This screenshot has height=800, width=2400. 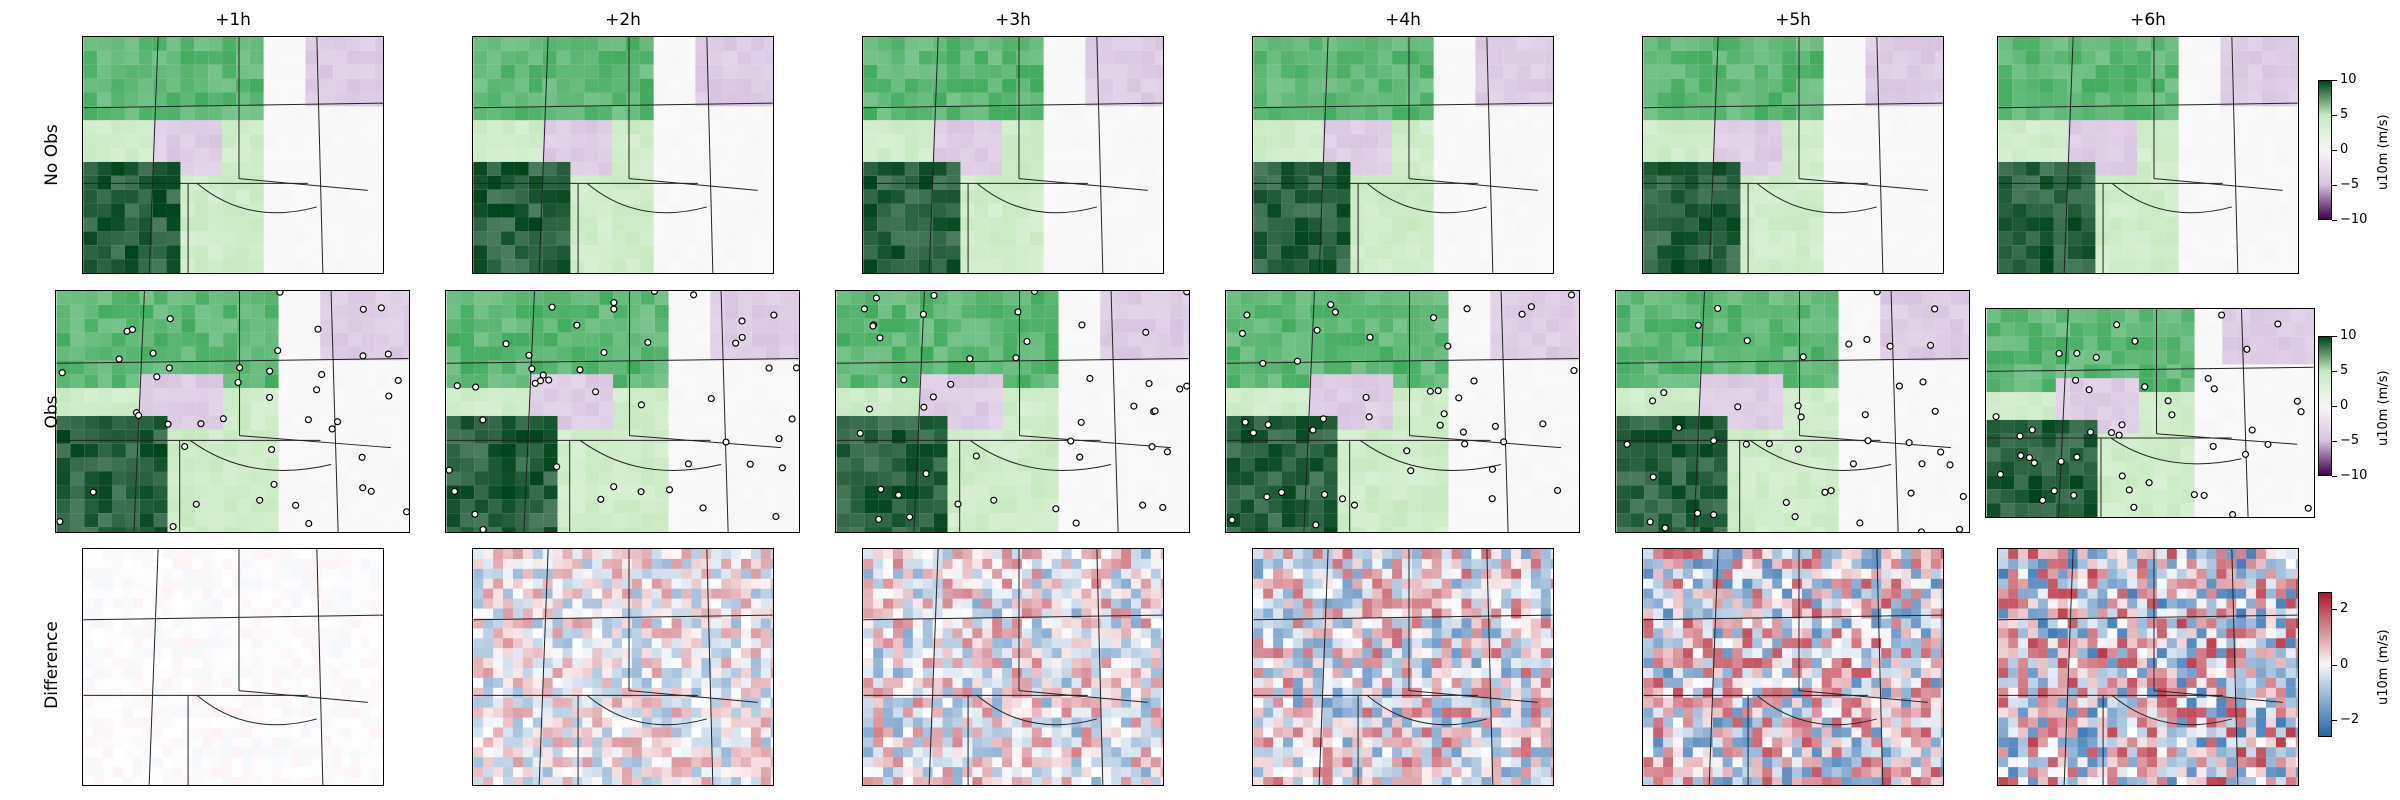 What do you see at coordinates (2354, 219) in the screenshot?
I see `colorbar-tick-label: −10` at bounding box center [2354, 219].